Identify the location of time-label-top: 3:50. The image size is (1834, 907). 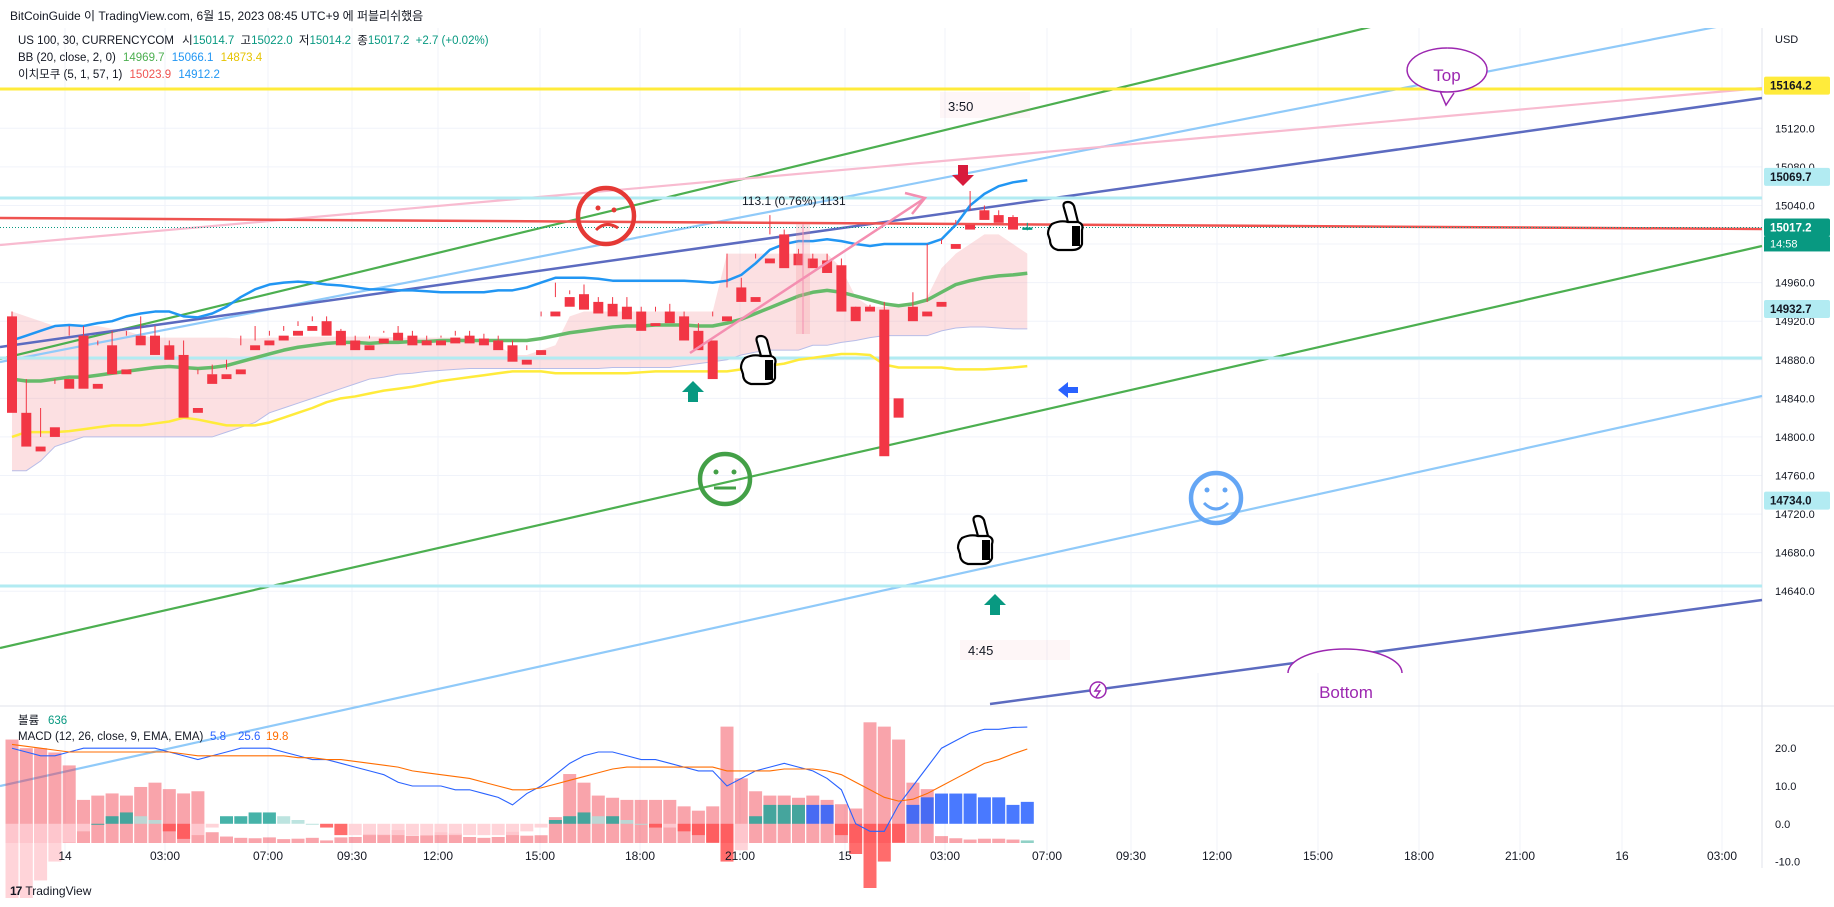
(960, 106).